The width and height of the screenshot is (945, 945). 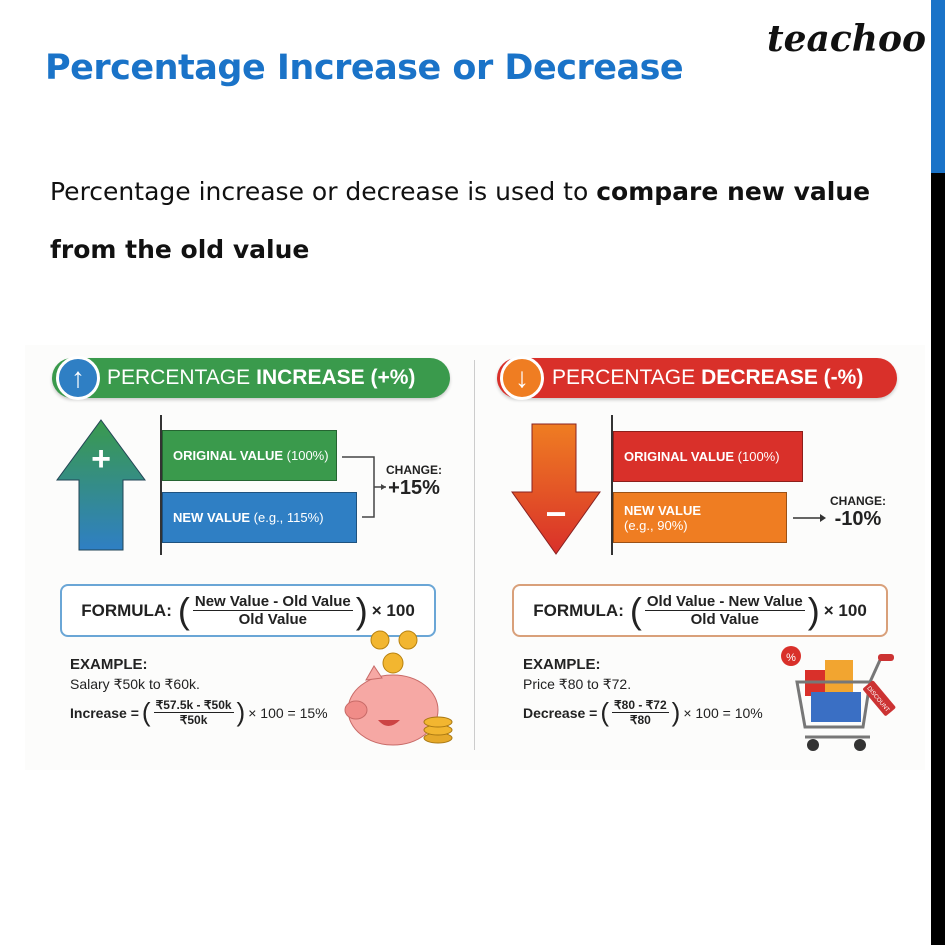 What do you see at coordinates (723, 712) in the screenshot?
I see `calc-result: × 100 = 10%` at bounding box center [723, 712].